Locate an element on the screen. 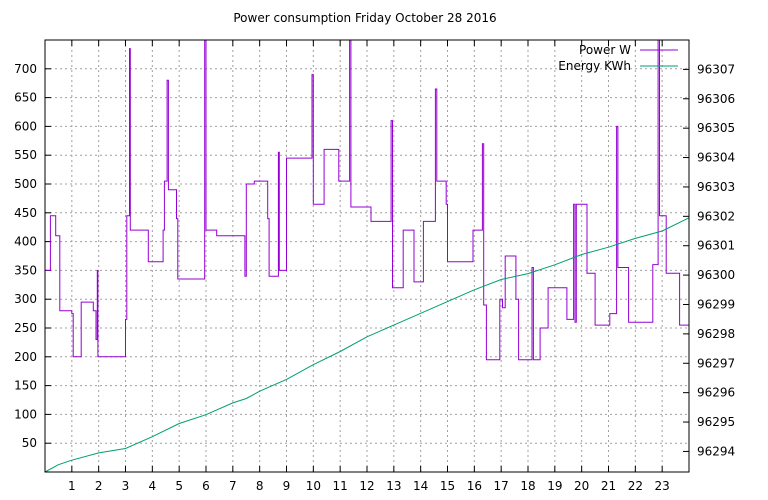 The image size is (768, 500). y2-tick-label: 96305 is located at coordinates (716, 128).